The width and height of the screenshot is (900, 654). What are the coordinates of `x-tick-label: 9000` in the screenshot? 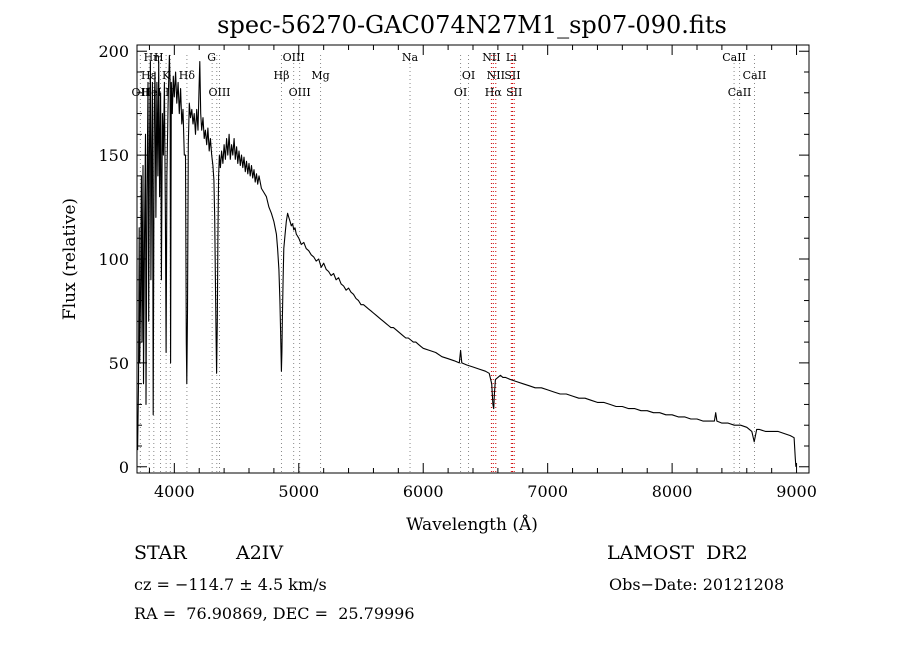 It's located at (796, 491).